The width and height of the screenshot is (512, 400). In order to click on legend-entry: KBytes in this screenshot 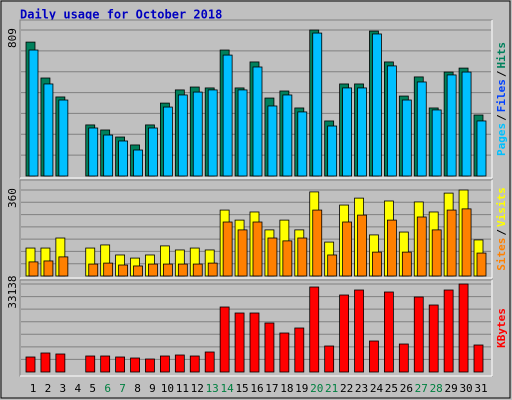, I will do `click(501, 328)`.